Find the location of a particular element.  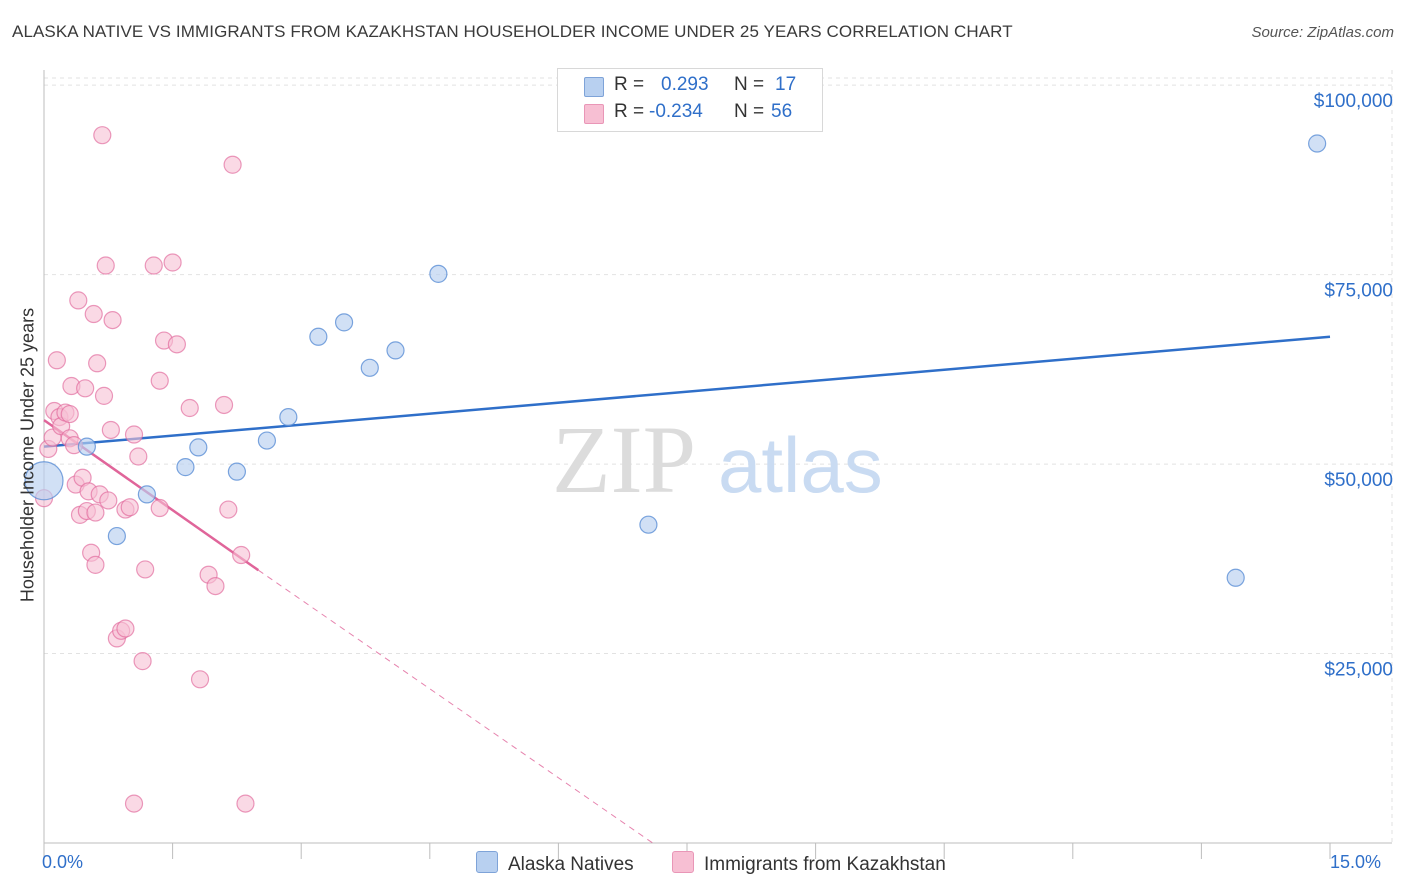

stats-legend-row-alaska: R = 0.293 N = 17 is located at coordinates (690, 87).